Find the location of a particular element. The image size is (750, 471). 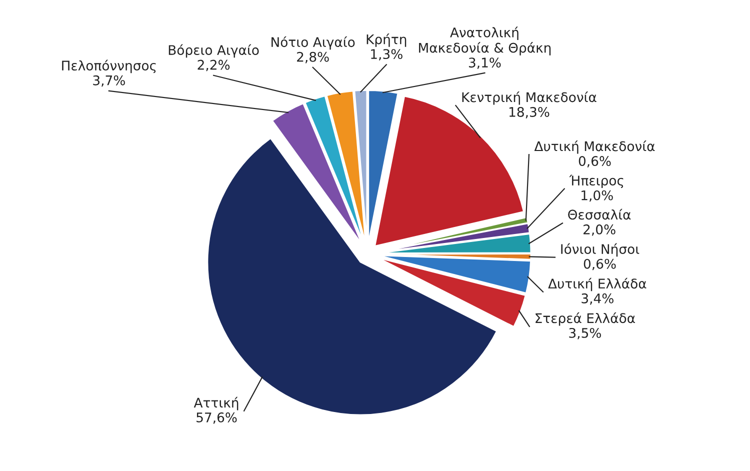

data-label: 3,7% is located at coordinates (109, 81).